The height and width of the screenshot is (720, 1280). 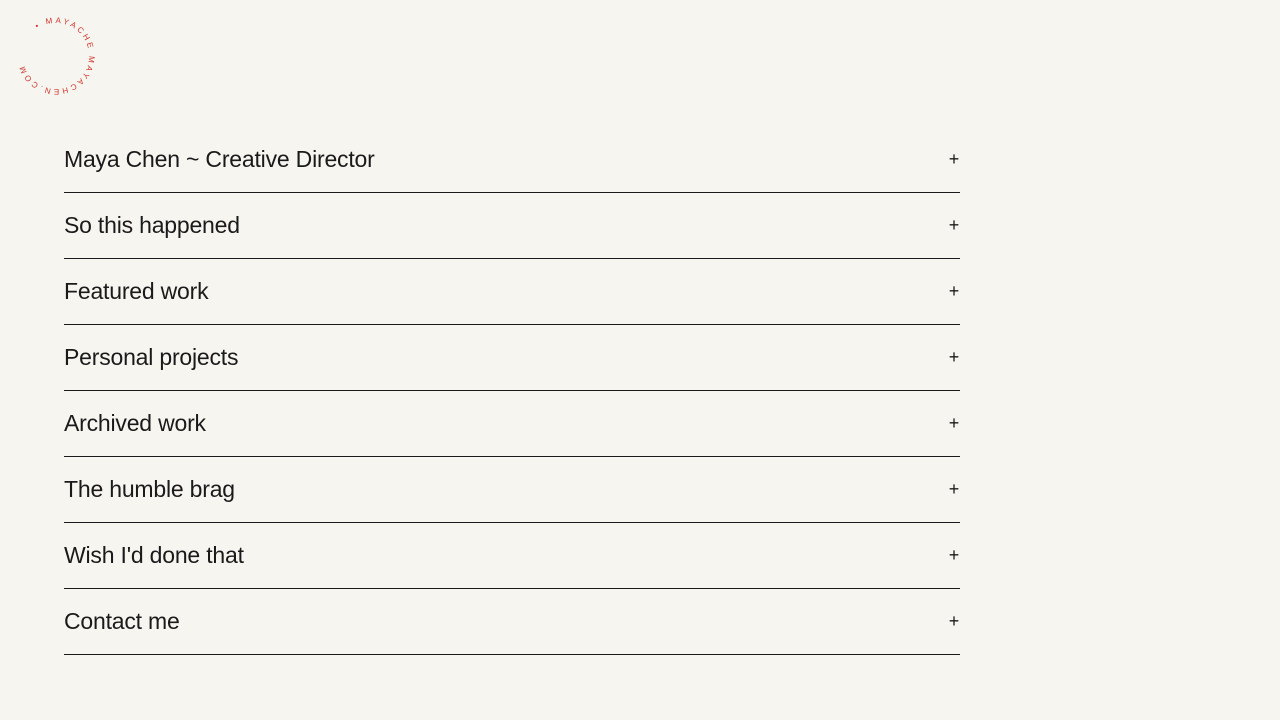 I want to click on accordion-item-personal-projects: Personal projects +, so click(x=512, y=358).